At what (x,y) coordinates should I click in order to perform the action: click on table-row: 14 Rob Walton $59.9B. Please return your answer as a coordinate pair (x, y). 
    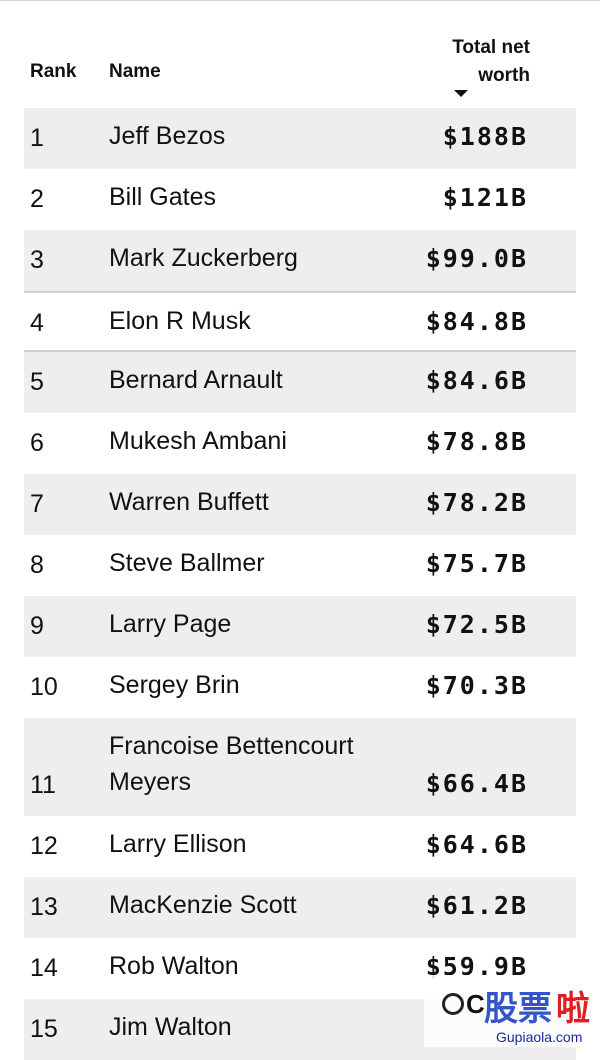
    Looking at the image, I should click on (300, 968).